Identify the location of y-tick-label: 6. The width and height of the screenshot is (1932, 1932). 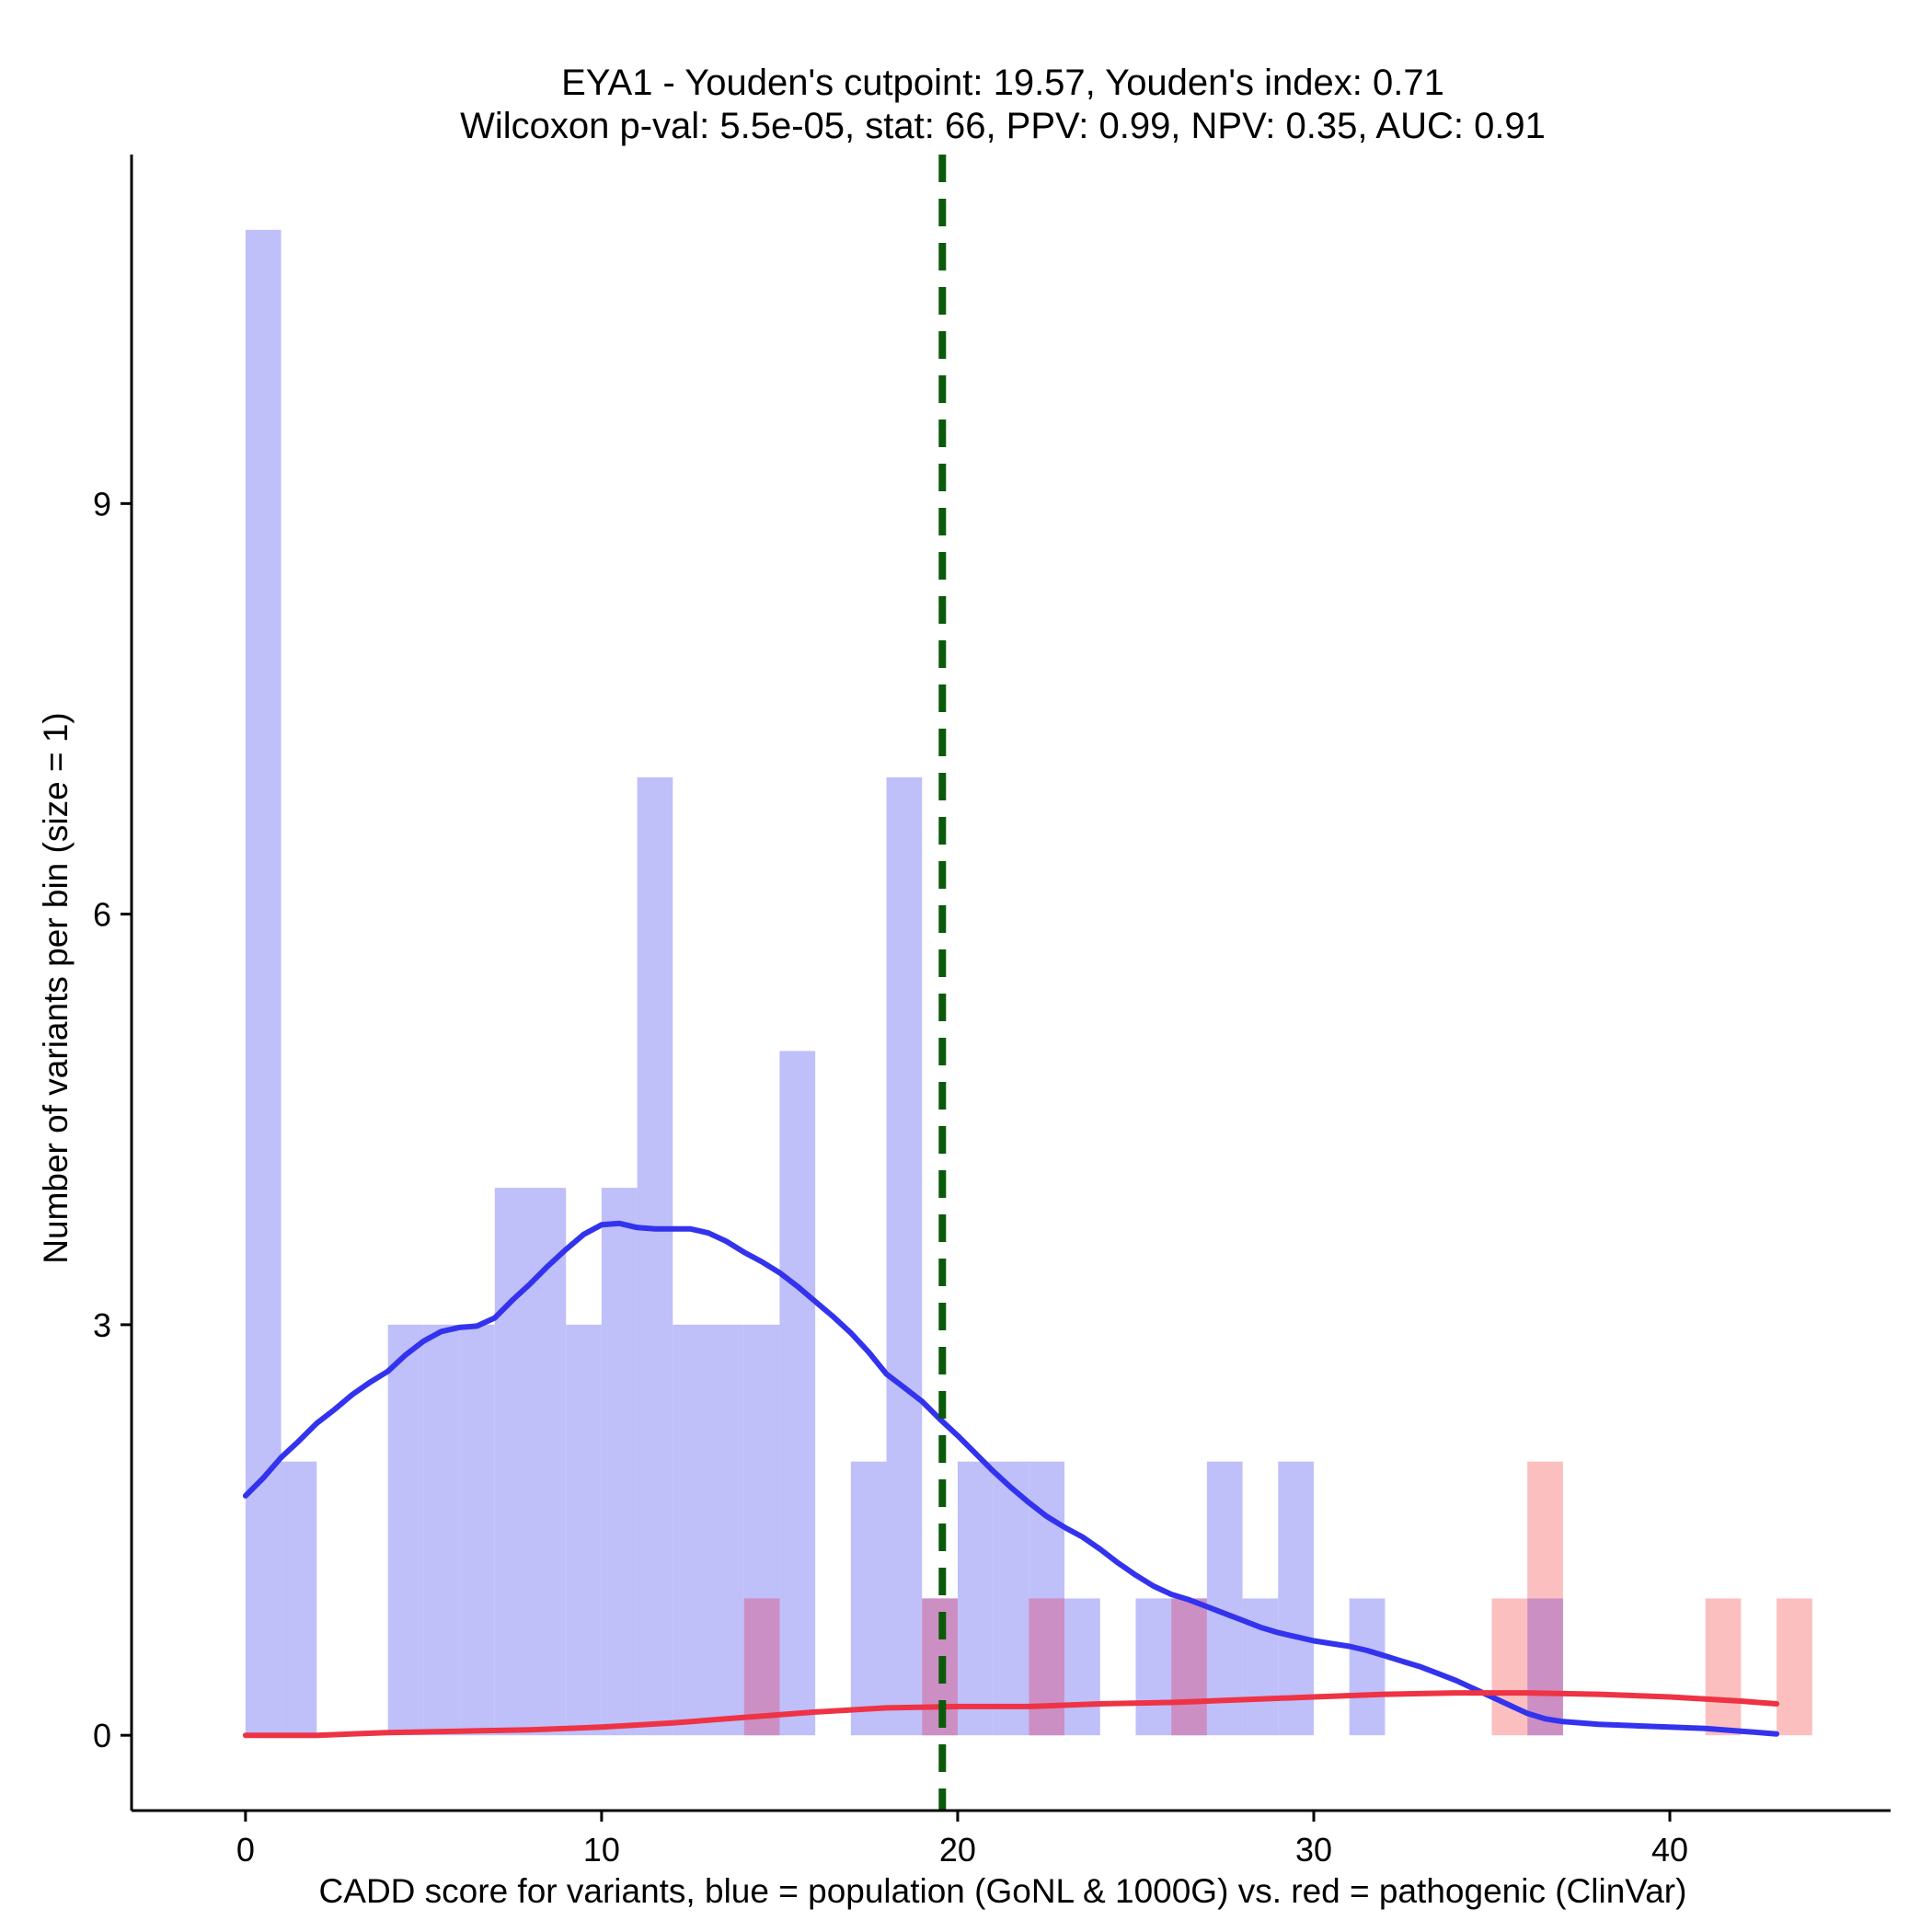
(102, 915).